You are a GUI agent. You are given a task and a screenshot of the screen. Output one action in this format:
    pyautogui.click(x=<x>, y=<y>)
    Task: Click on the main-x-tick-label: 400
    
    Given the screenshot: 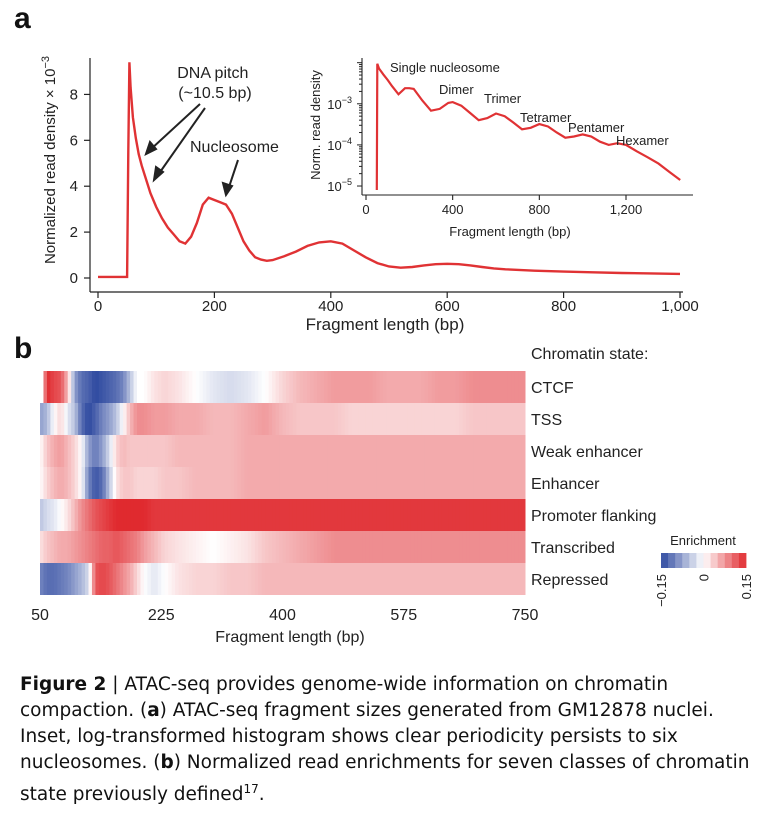 What is the action you would take?
    pyautogui.click(x=330, y=306)
    